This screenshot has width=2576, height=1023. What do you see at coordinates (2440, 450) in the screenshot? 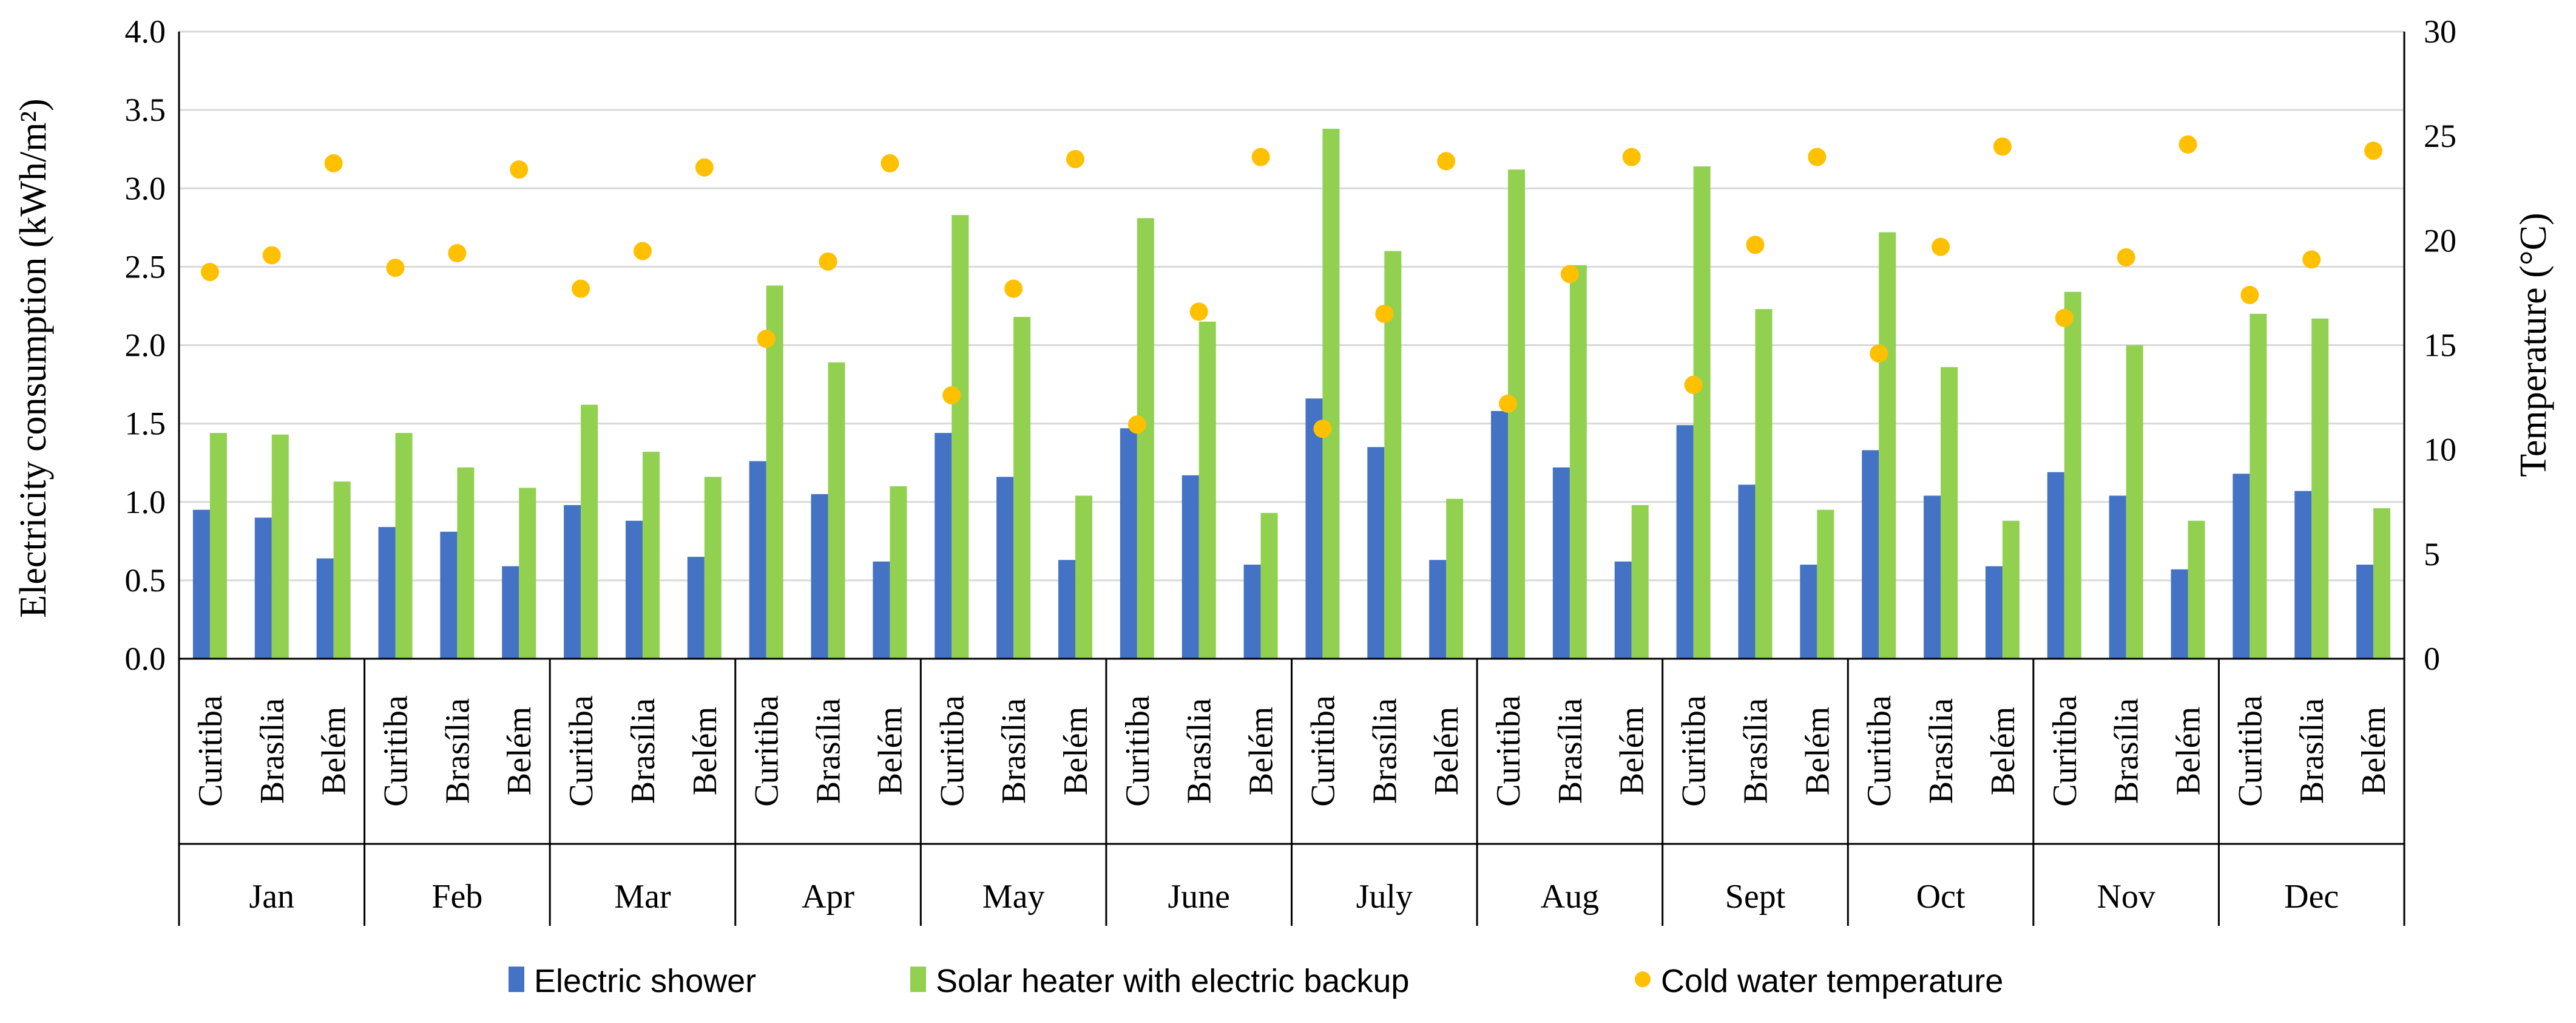
I see `y2-tick-label: 10` at bounding box center [2440, 450].